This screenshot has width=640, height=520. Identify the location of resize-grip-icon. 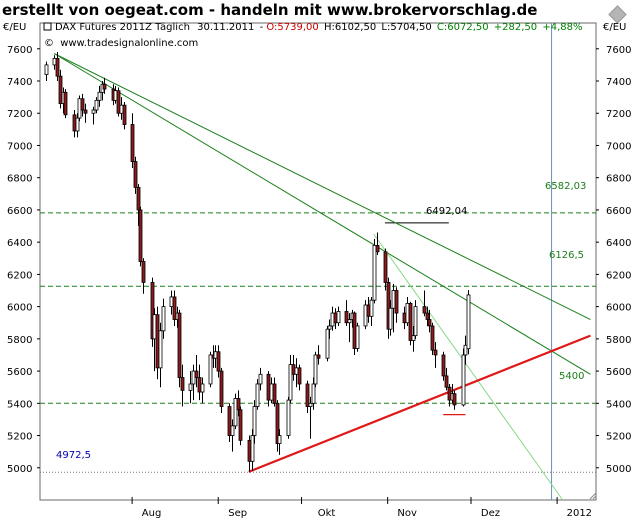
(593, 496).